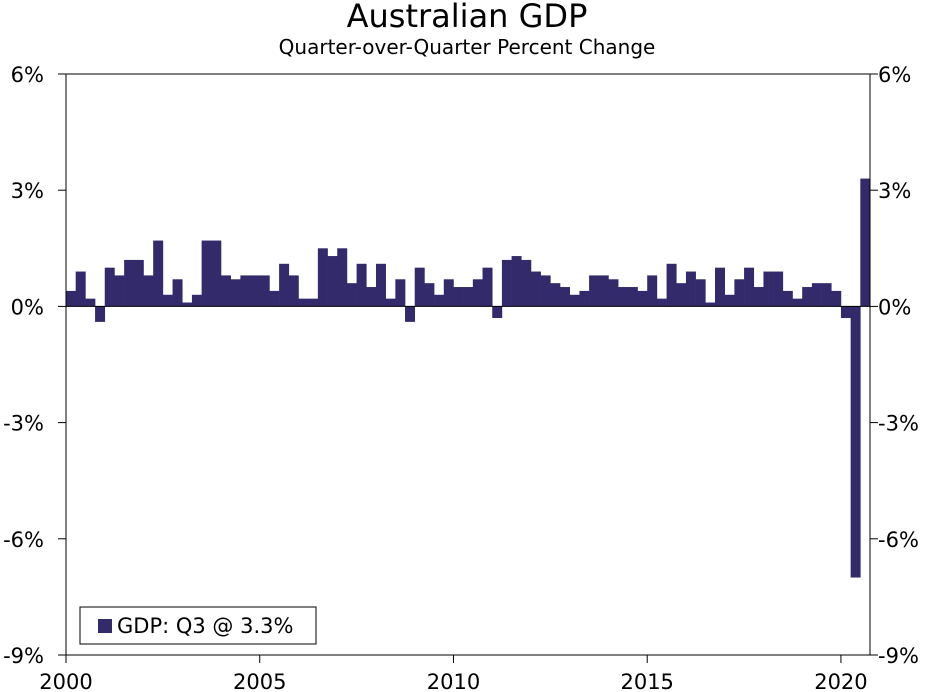 Image resolution: width=934 pixels, height=692 pixels. What do you see at coordinates (894, 365) in the screenshot?
I see `y-axis-right: 6% 3% 0% -3% -6% -9%` at bounding box center [894, 365].